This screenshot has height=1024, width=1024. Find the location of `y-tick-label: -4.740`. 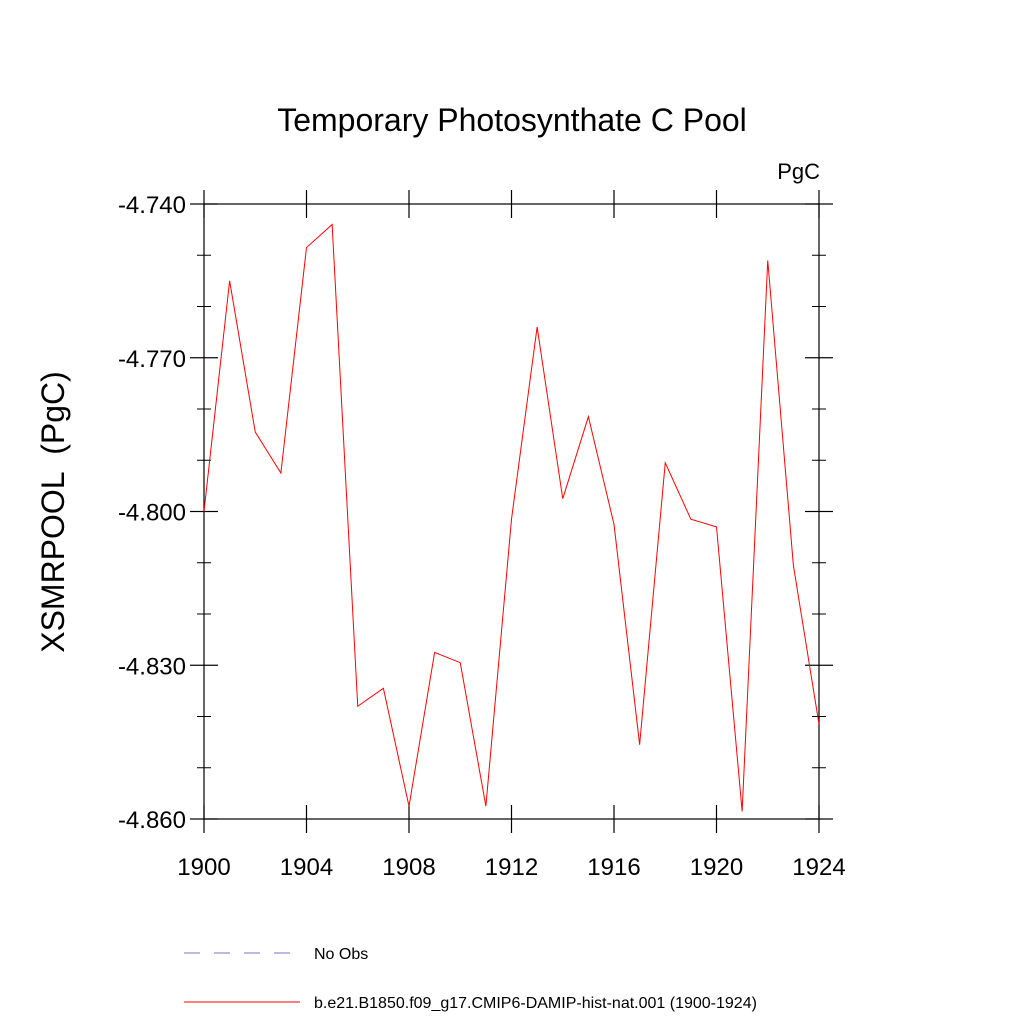

y-tick-label: -4.740 is located at coordinates (152, 205).